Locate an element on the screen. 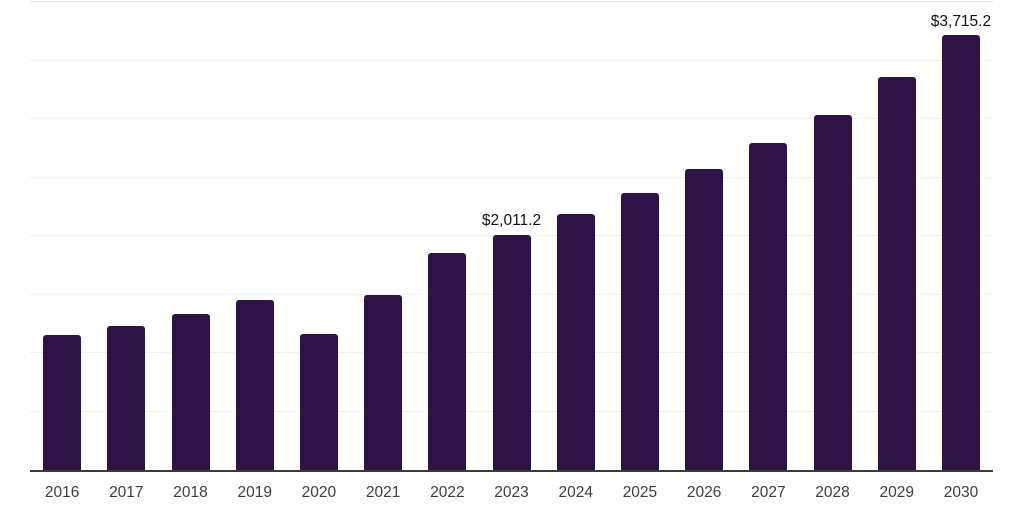 This screenshot has width=1024, height=512. x-tick-2017: 2017 is located at coordinates (126, 492).